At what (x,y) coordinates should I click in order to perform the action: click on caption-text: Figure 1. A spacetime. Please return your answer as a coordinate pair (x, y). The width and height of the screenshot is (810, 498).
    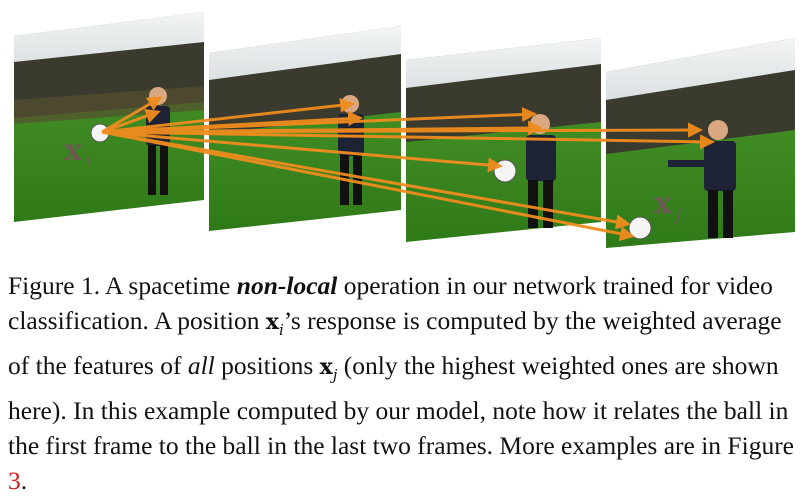
    Looking at the image, I should click on (122, 285).